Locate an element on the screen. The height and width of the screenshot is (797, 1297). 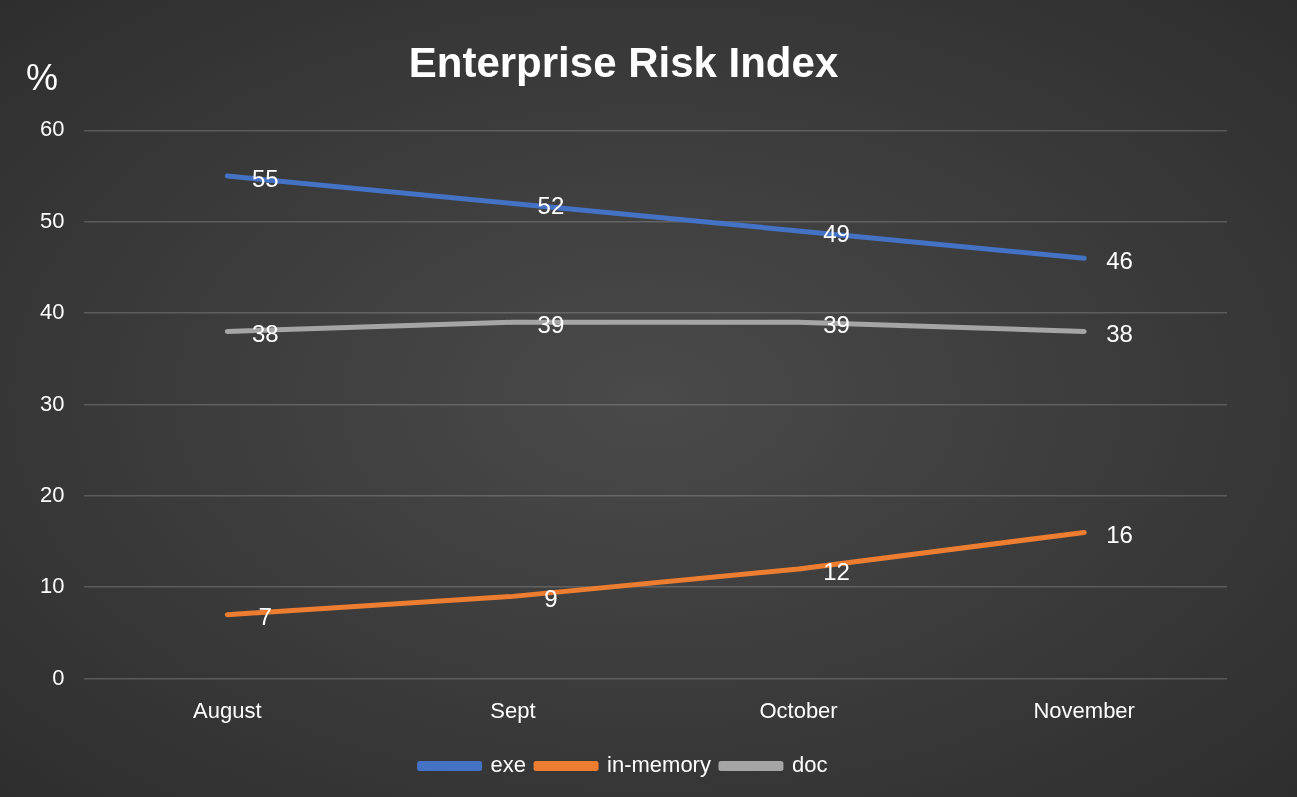
y-tick-label: 50 is located at coordinates (52, 220).